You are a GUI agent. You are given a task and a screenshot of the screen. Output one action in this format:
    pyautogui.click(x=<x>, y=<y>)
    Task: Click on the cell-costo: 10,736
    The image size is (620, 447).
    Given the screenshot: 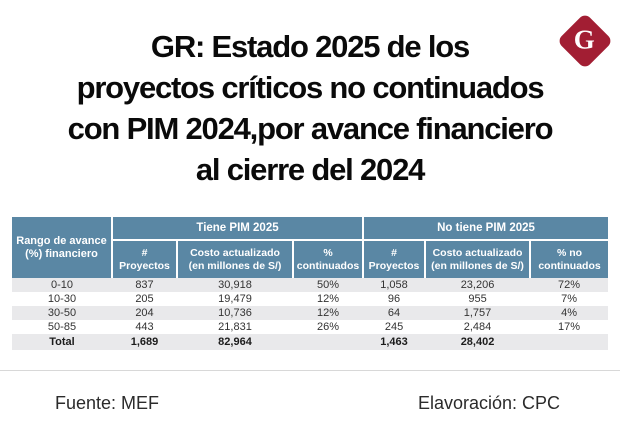 What is the action you would take?
    pyautogui.click(x=235, y=313)
    